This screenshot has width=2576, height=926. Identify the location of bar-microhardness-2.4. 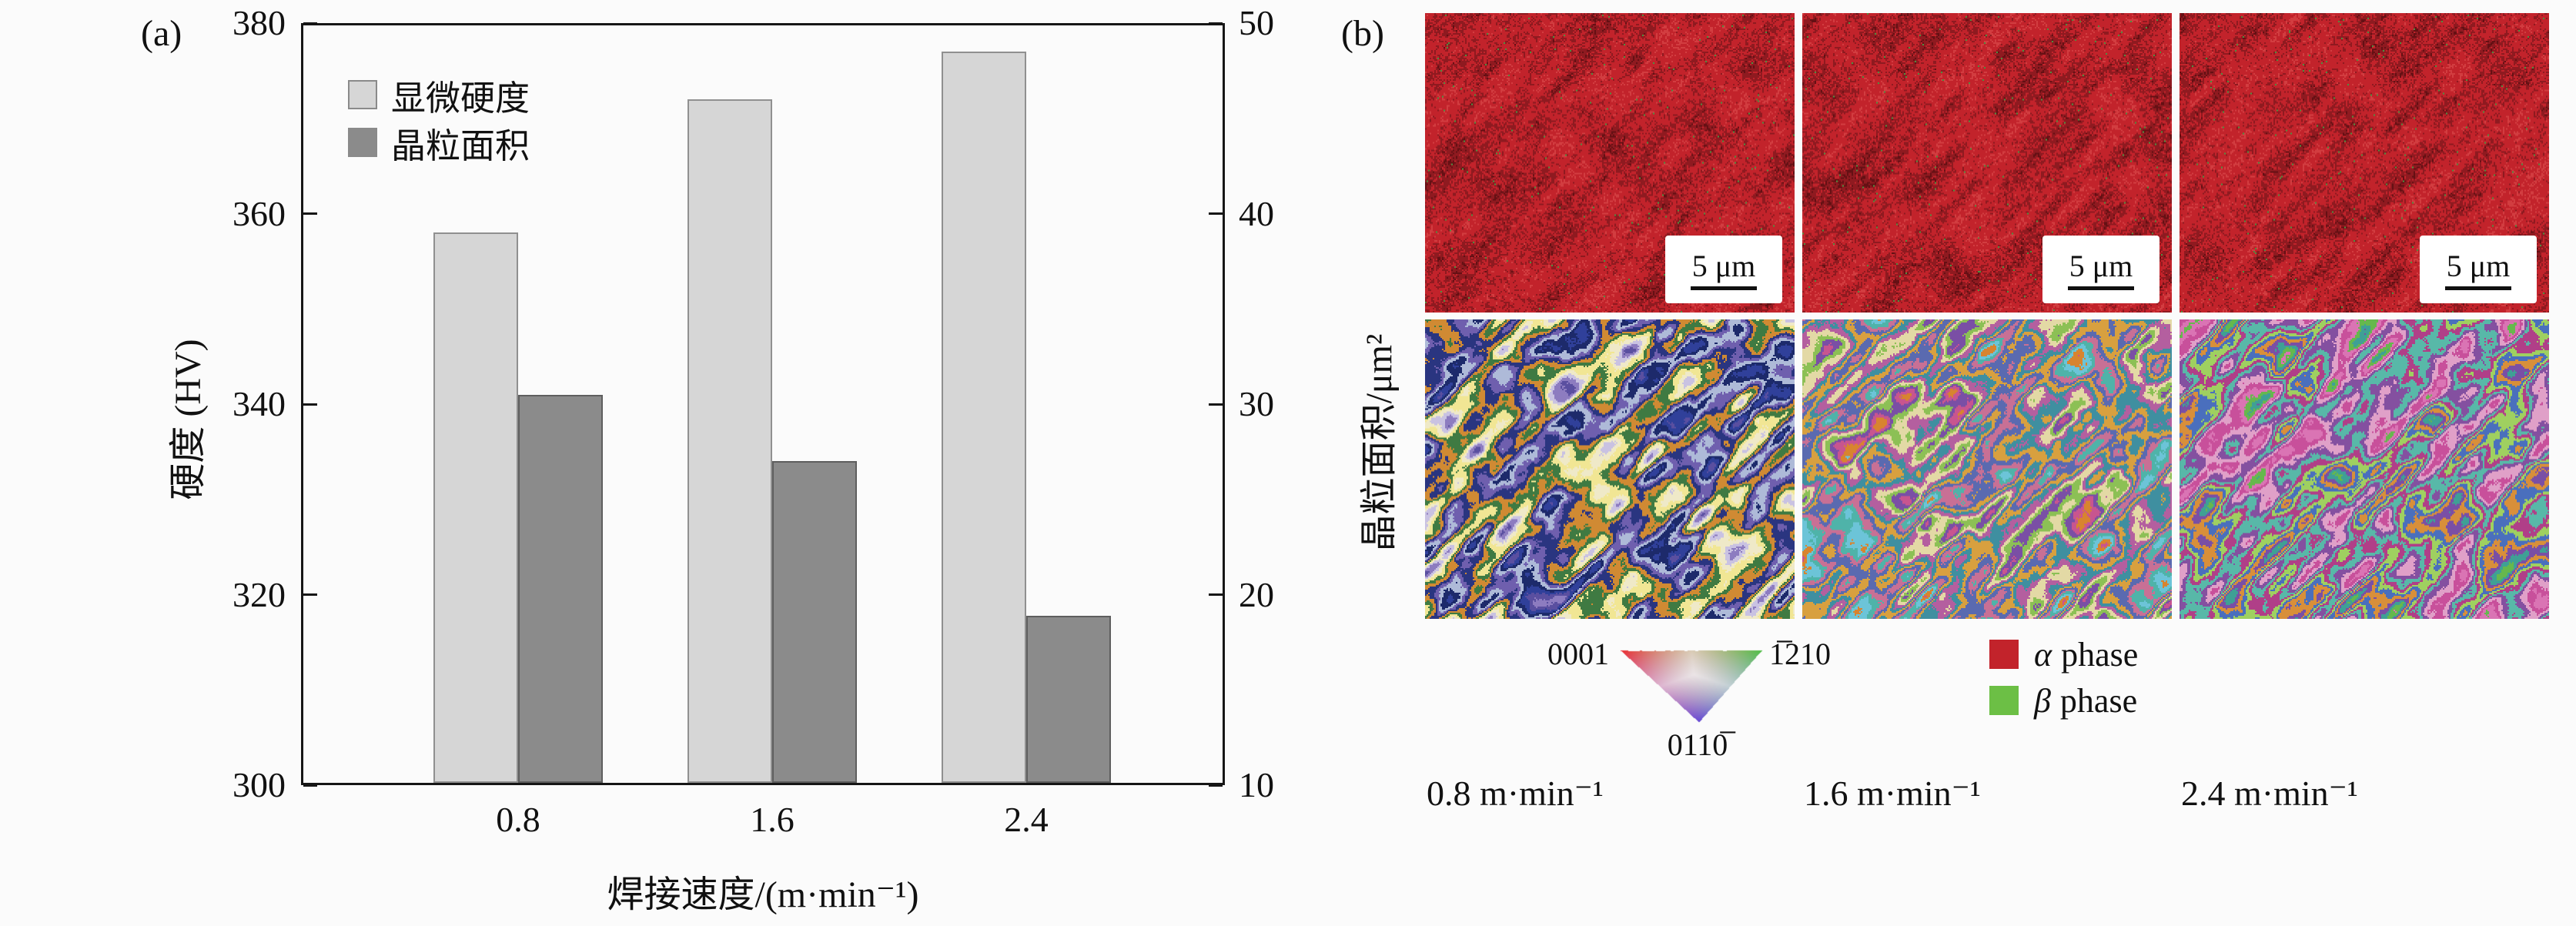
(984, 417).